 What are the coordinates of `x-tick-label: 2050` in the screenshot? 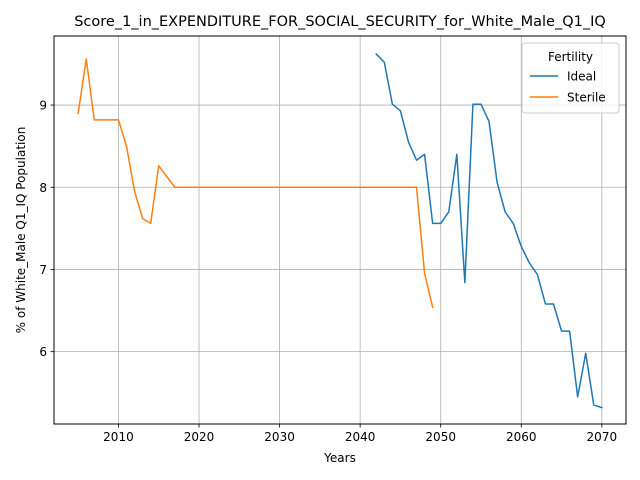 It's located at (440, 437).